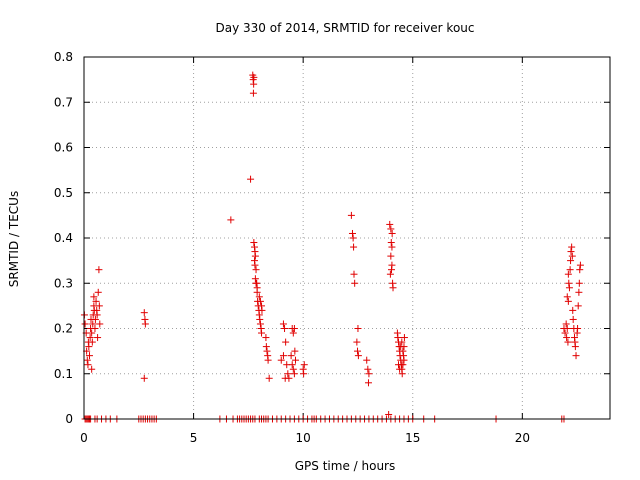 This screenshot has width=640, height=480. Describe the element at coordinates (522, 438) in the screenshot. I see `x-tick-label: 20` at that location.